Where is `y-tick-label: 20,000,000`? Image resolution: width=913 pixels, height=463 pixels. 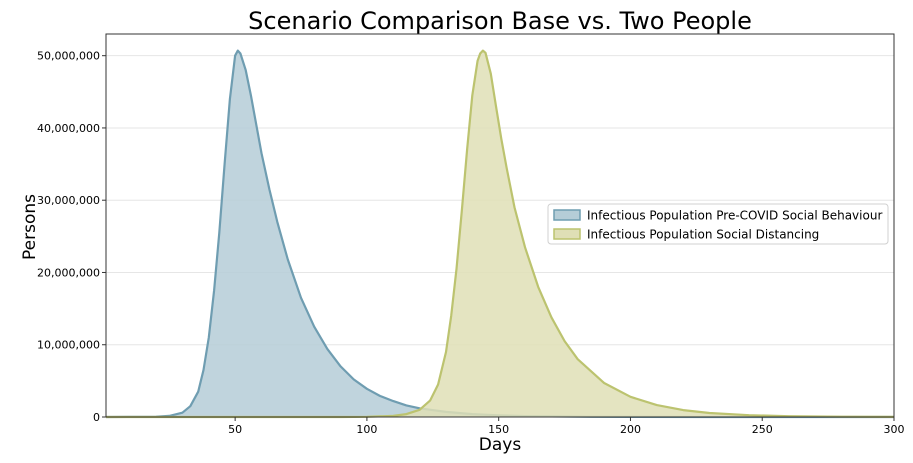
y-tick-label: 20,000,000 is located at coordinates (68, 272).